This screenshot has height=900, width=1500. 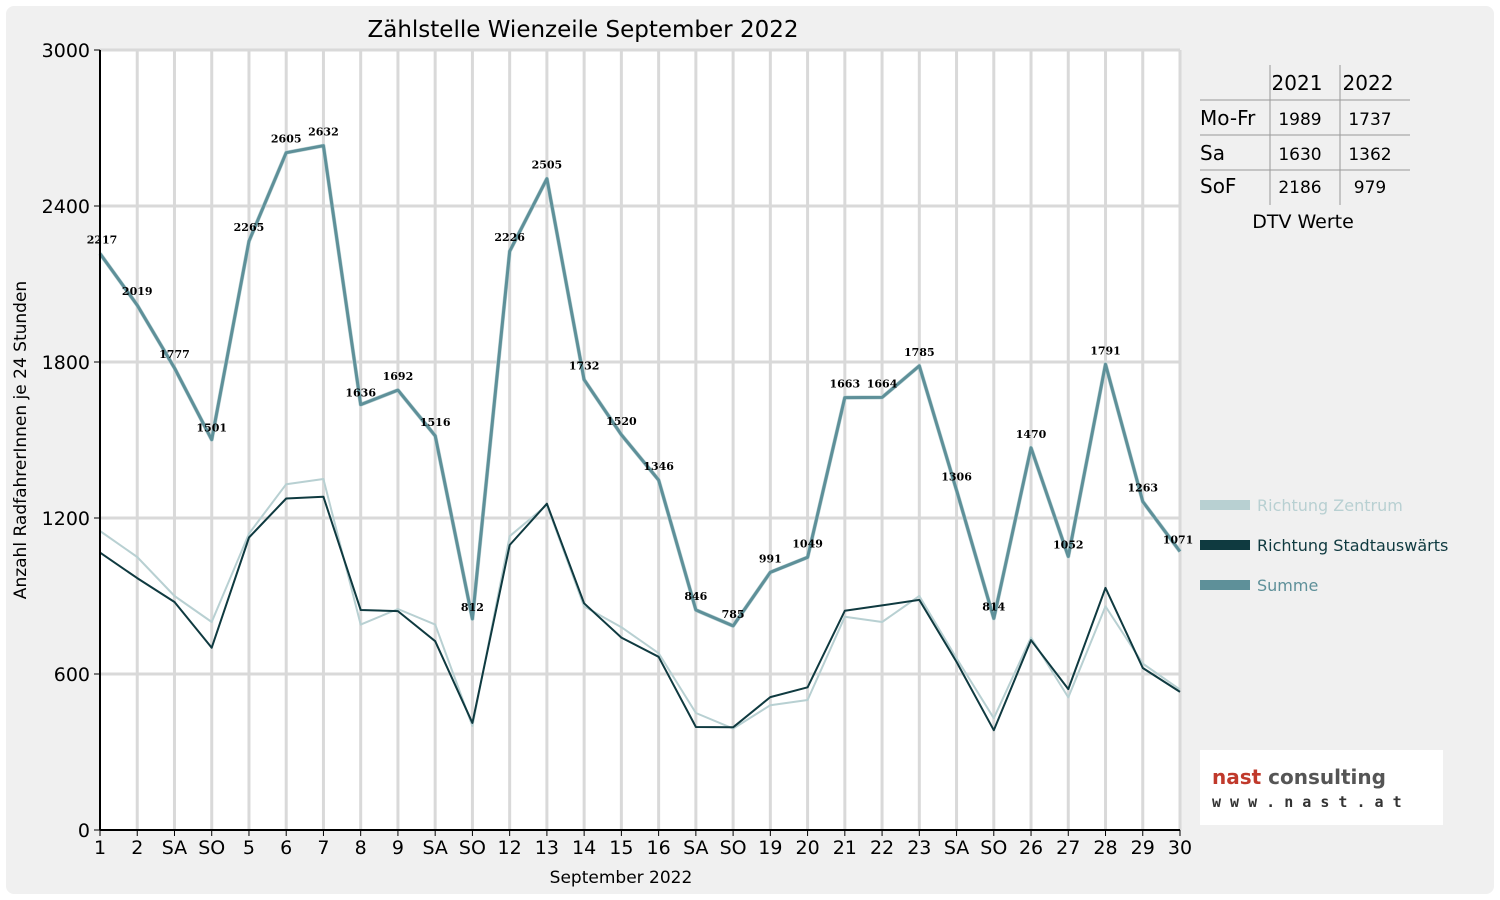 What do you see at coordinates (510, 848) in the screenshot?
I see `x-tick-label: 12` at bounding box center [510, 848].